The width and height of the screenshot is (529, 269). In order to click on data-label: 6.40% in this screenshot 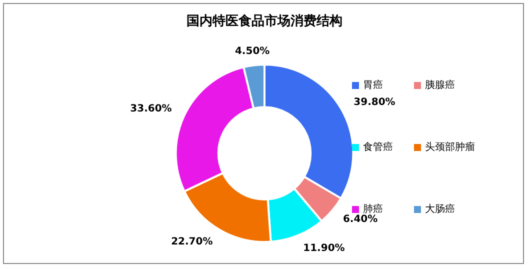, I will do `click(360, 220)`.